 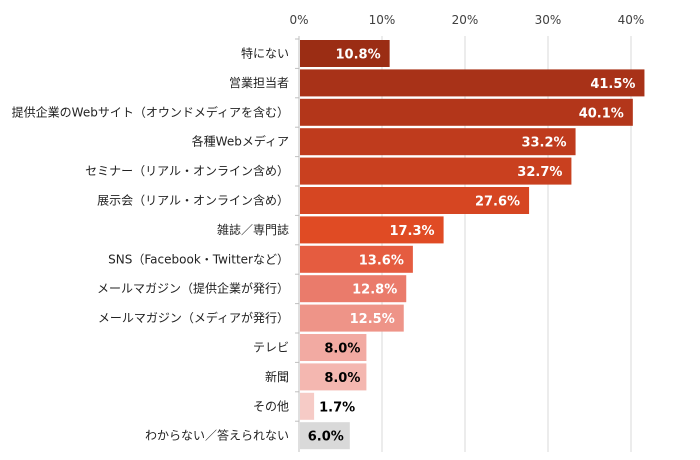 I want to click on data-label: 6.0%, so click(x=326, y=437).